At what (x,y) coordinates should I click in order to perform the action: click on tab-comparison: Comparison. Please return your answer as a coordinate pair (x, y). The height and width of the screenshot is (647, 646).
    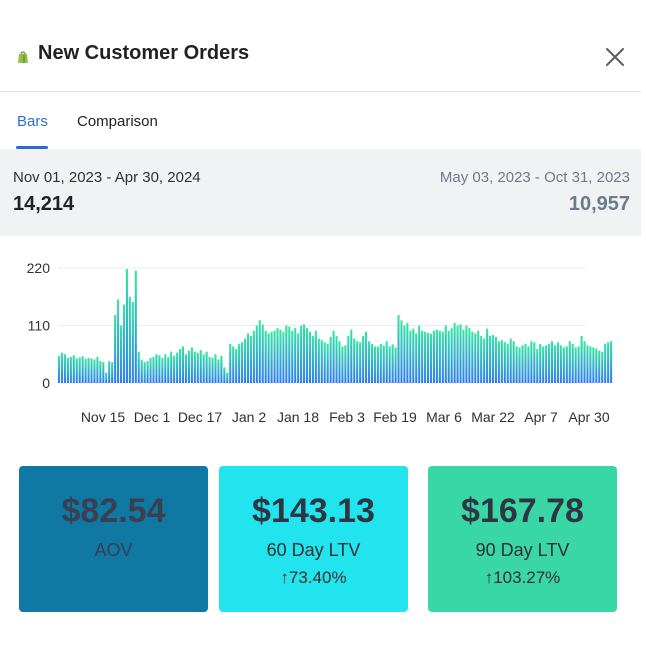
    Looking at the image, I should click on (117, 121).